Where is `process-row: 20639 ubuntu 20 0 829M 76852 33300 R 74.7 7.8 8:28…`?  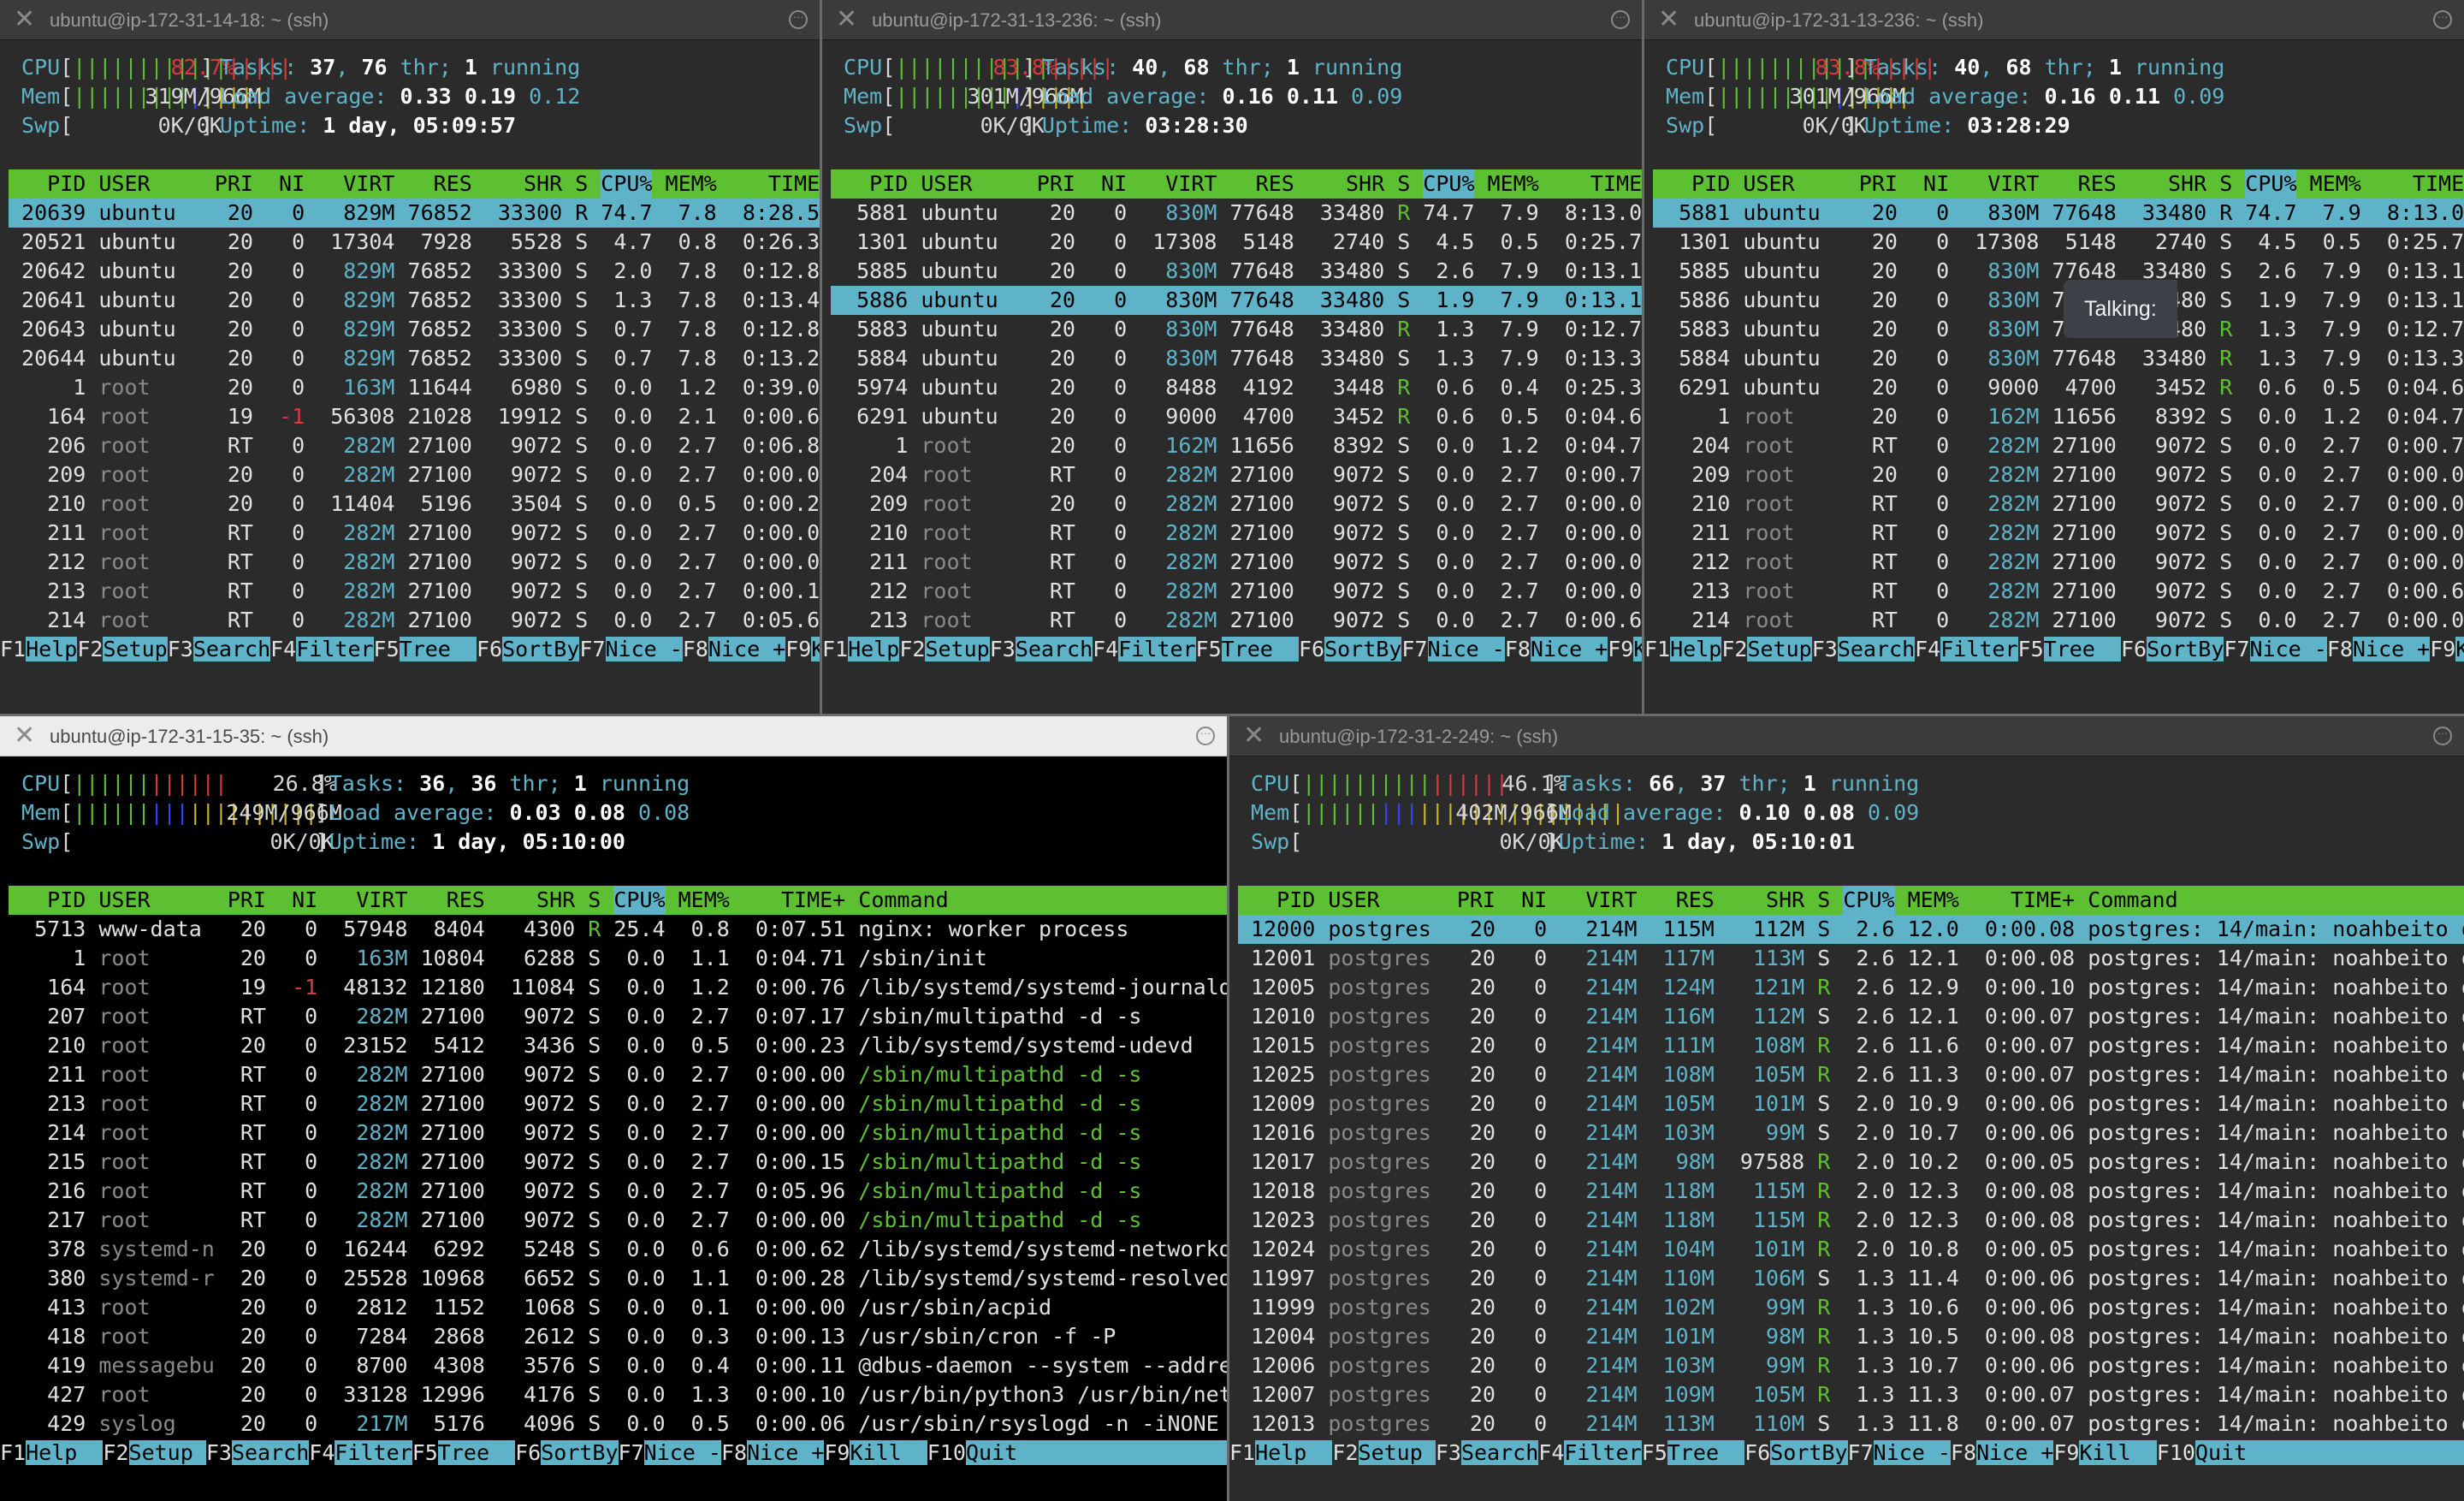
process-row: 20639 ubuntu 20 0 829M 76852 33300 R 74.7 7.8 8:28… is located at coordinates (414, 213).